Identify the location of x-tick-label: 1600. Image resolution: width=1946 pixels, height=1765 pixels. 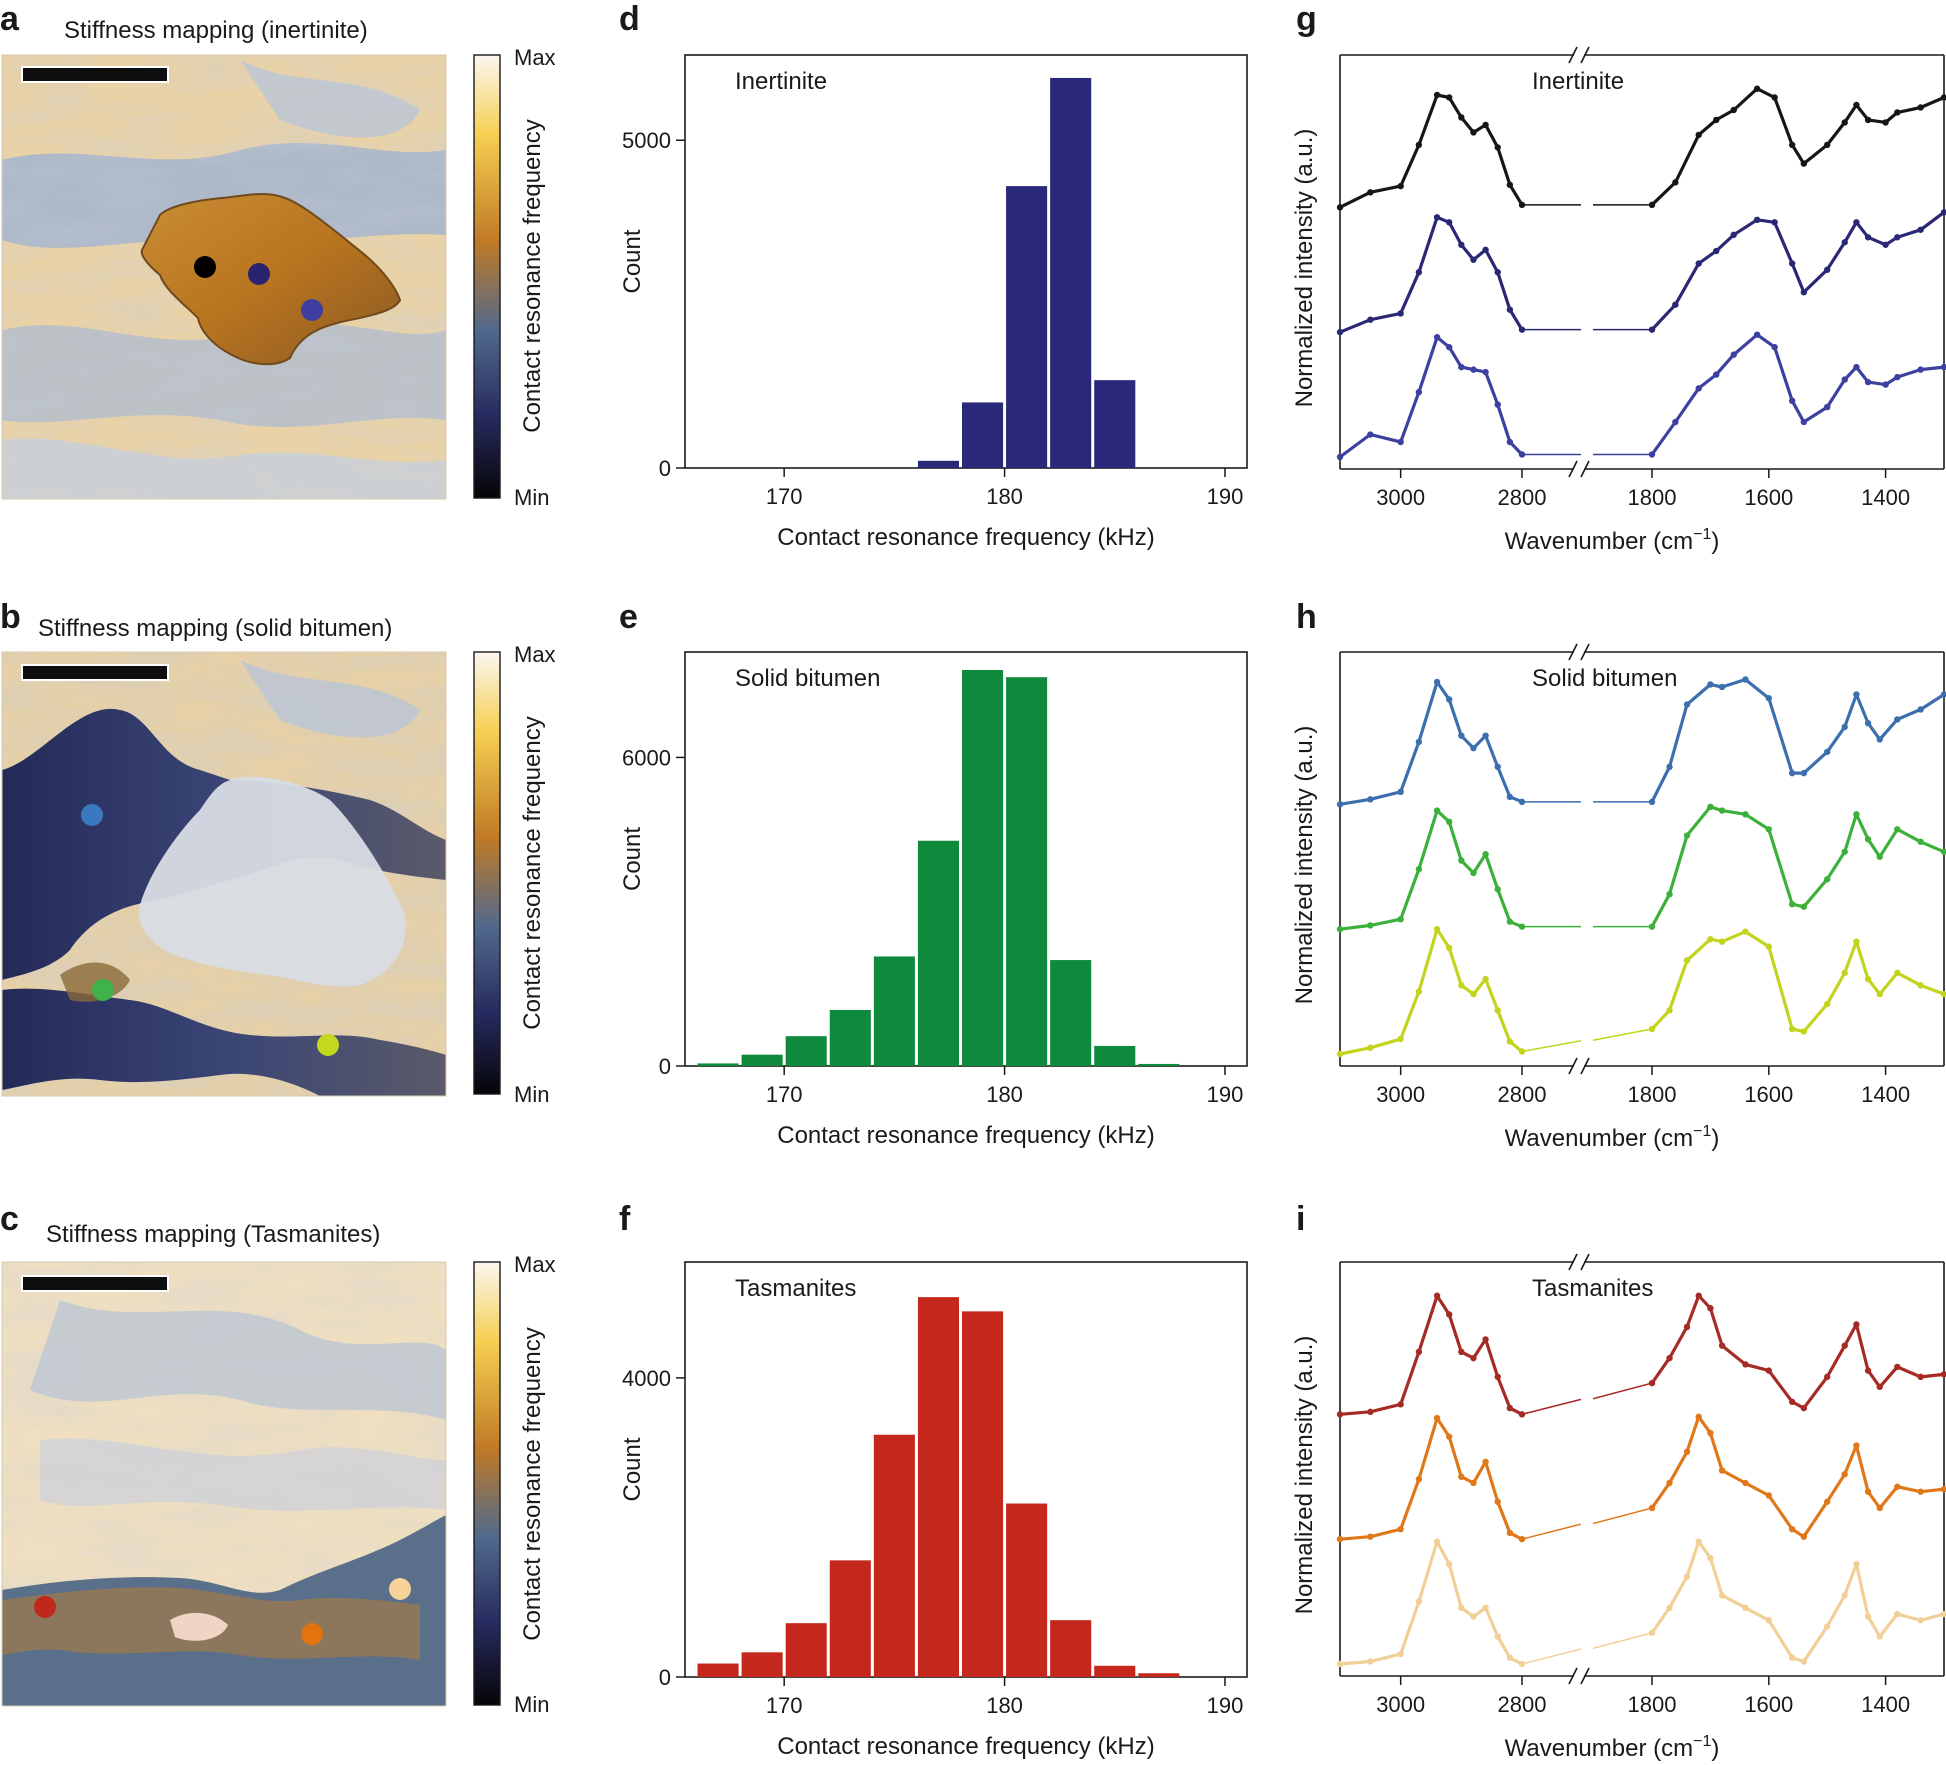
(1768, 497).